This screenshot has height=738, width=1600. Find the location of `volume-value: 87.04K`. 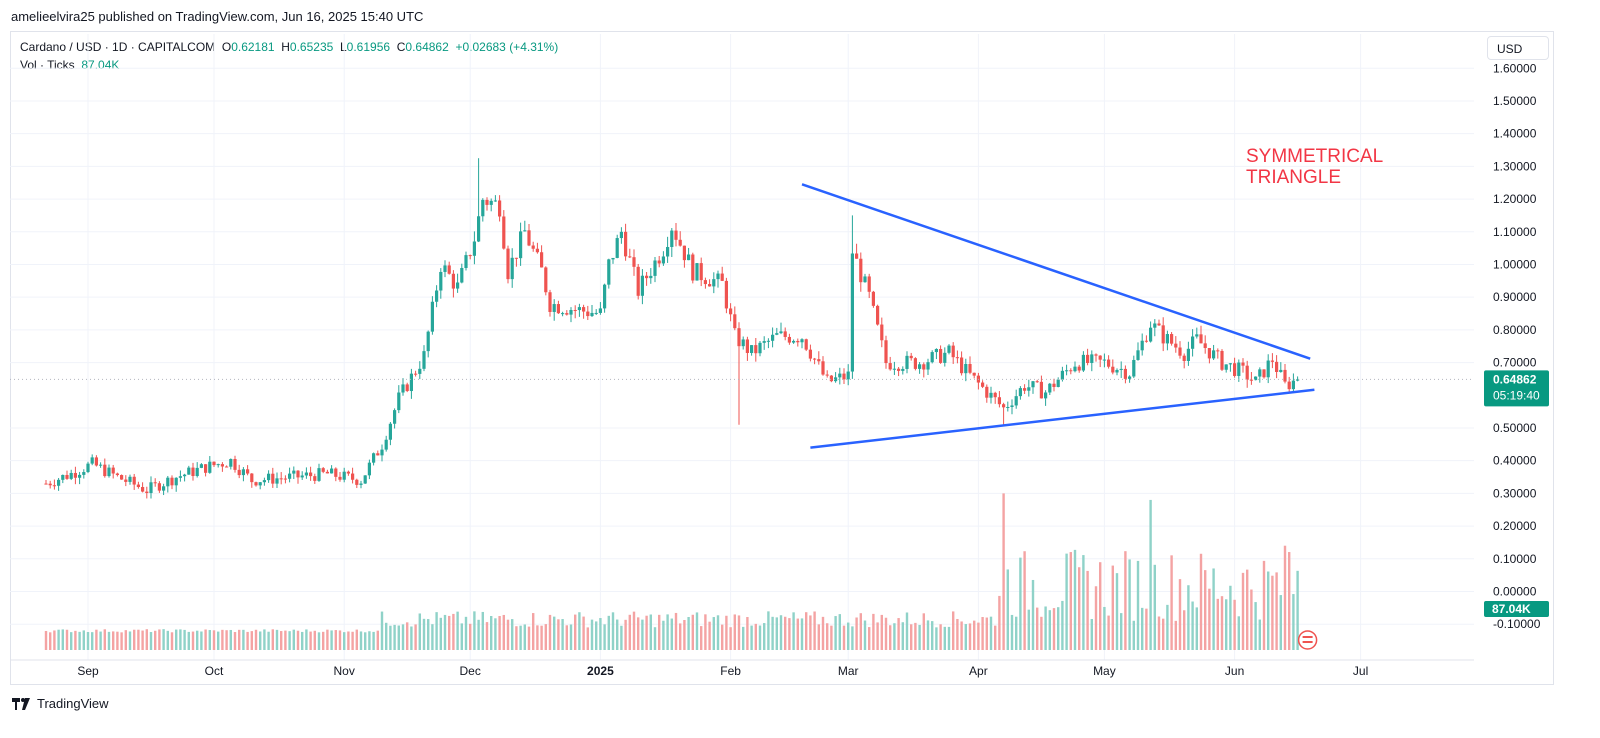

volume-value: 87.04K is located at coordinates (100, 65).